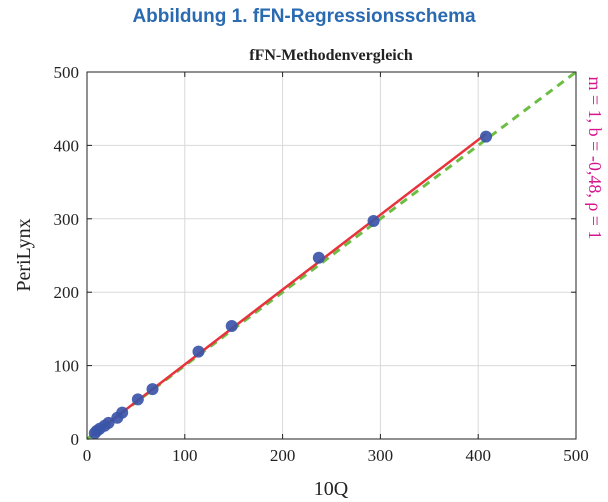 The height and width of the screenshot is (502, 608). I want to click on y-tick-label: 500, so click(67, 72).